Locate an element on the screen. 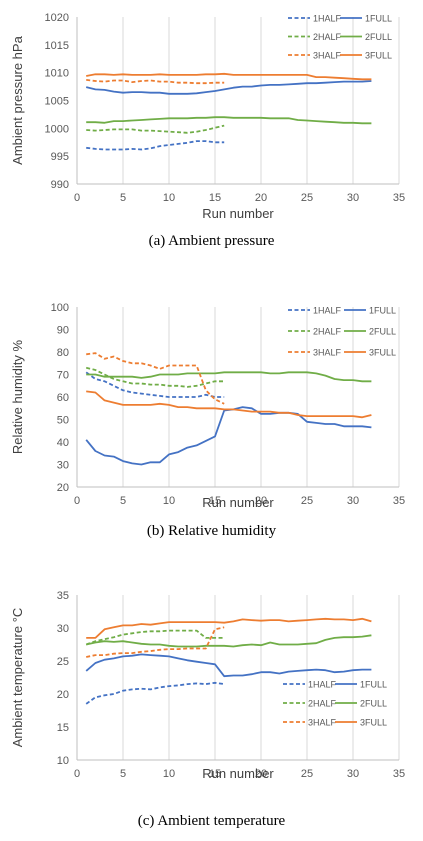  y-tick-label: 1005 is located at coordinates (57, 102).